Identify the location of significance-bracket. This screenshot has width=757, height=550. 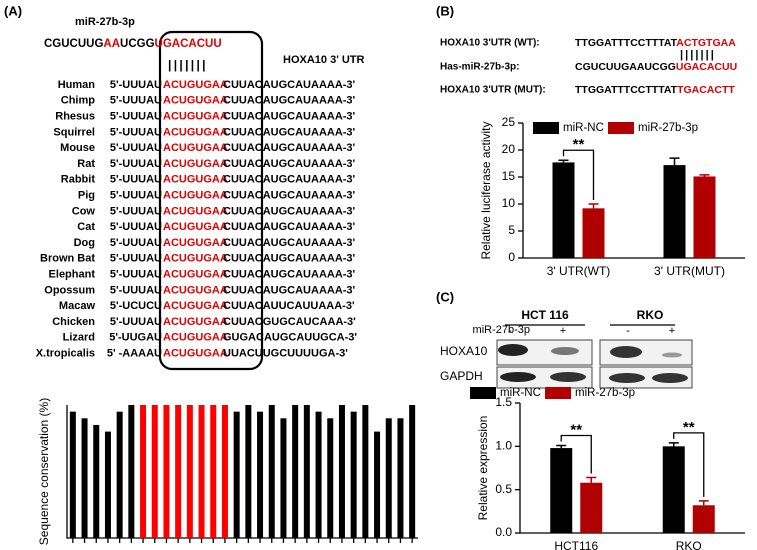
(576, 454).